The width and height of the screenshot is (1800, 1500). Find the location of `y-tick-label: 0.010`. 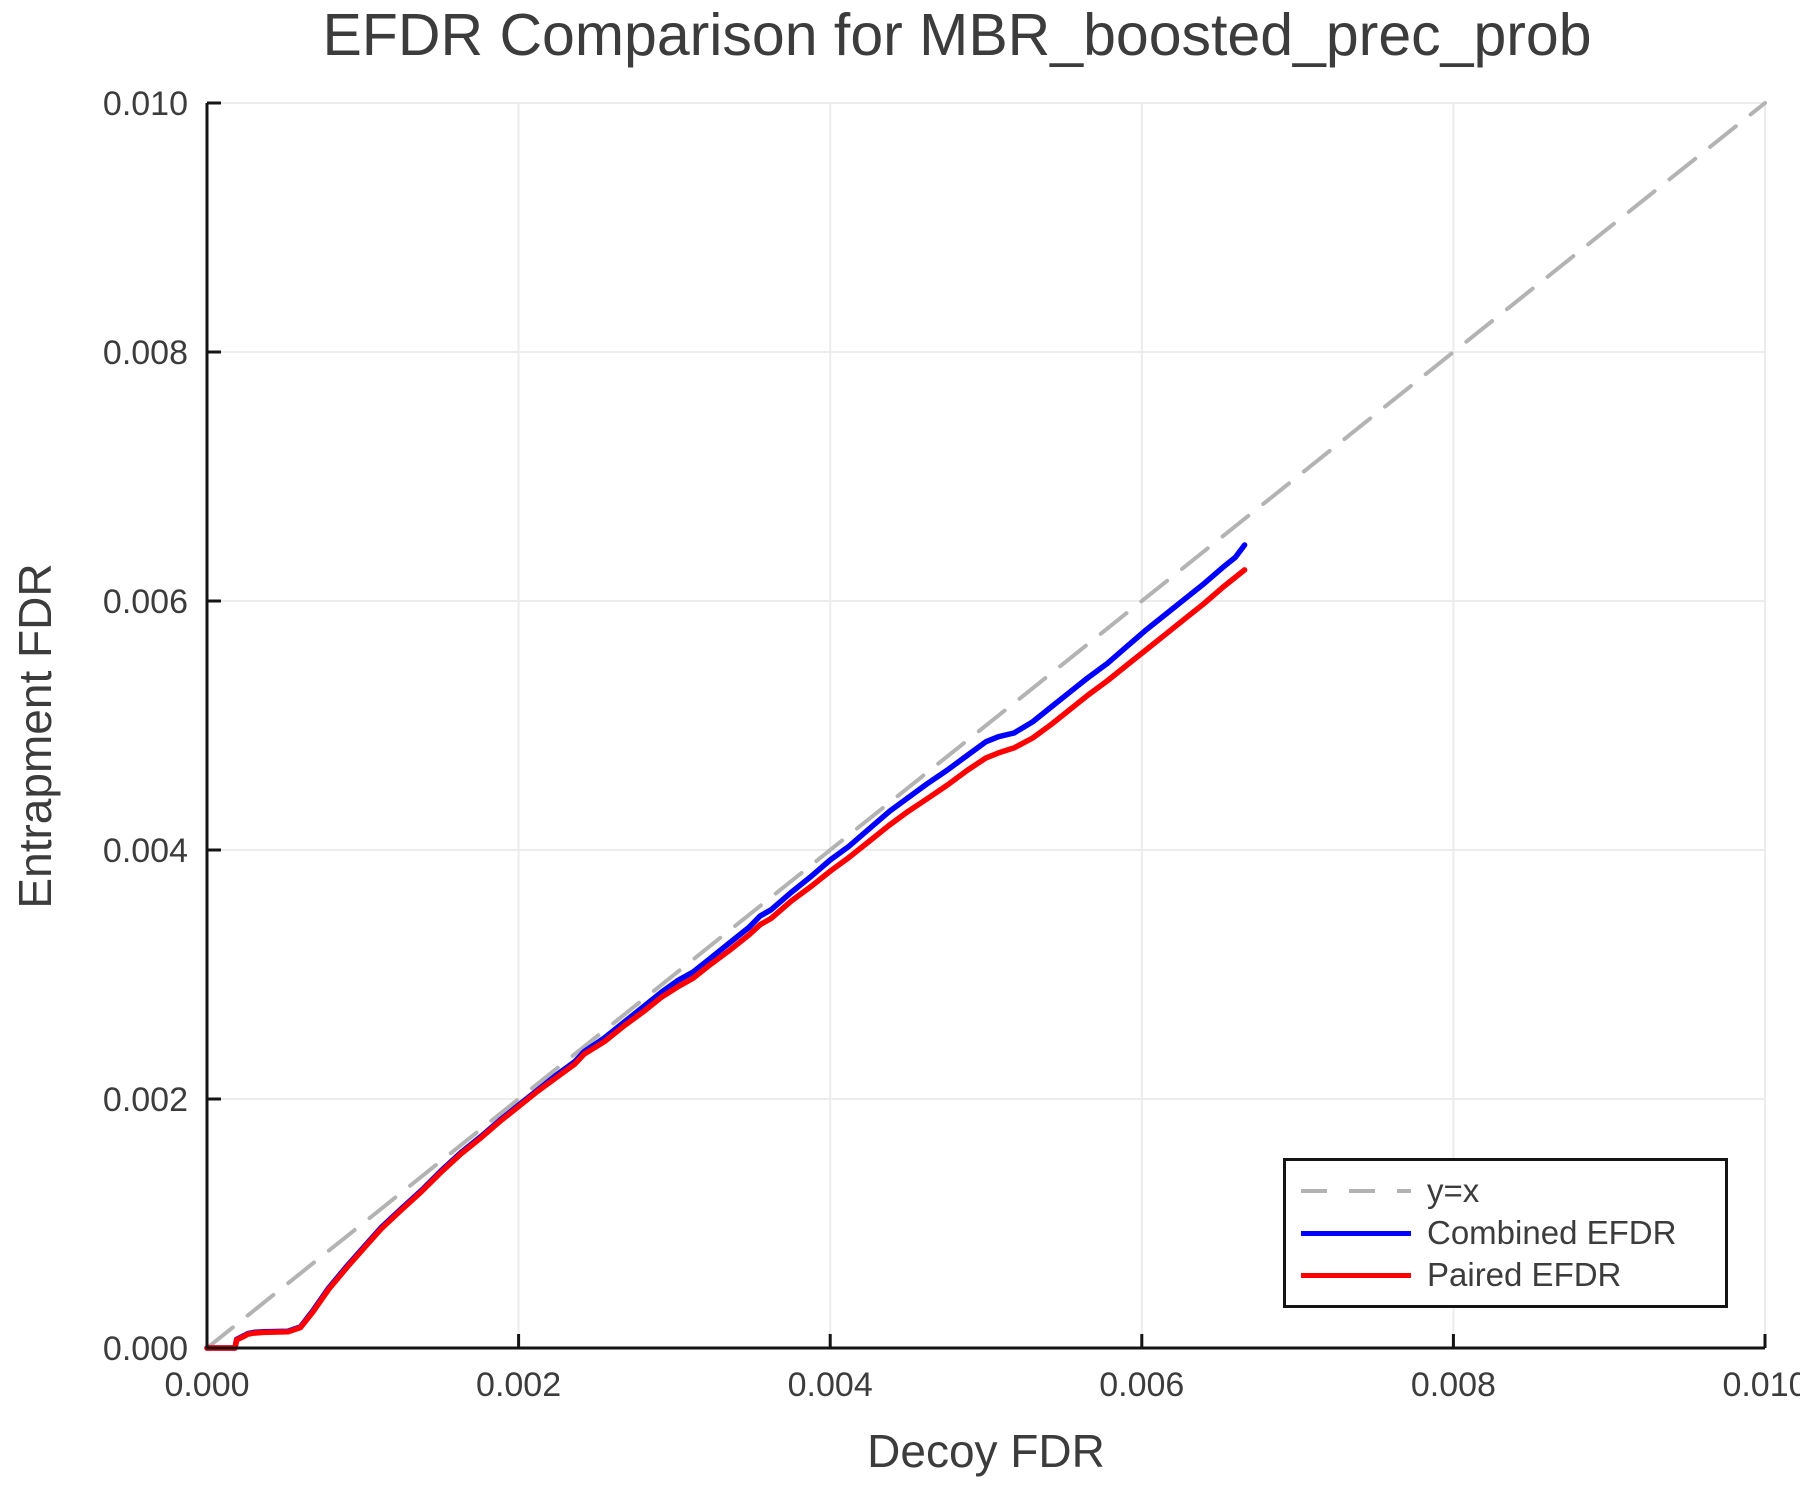

y-tick-label: 0.010 is located at coordinates (145, 104).